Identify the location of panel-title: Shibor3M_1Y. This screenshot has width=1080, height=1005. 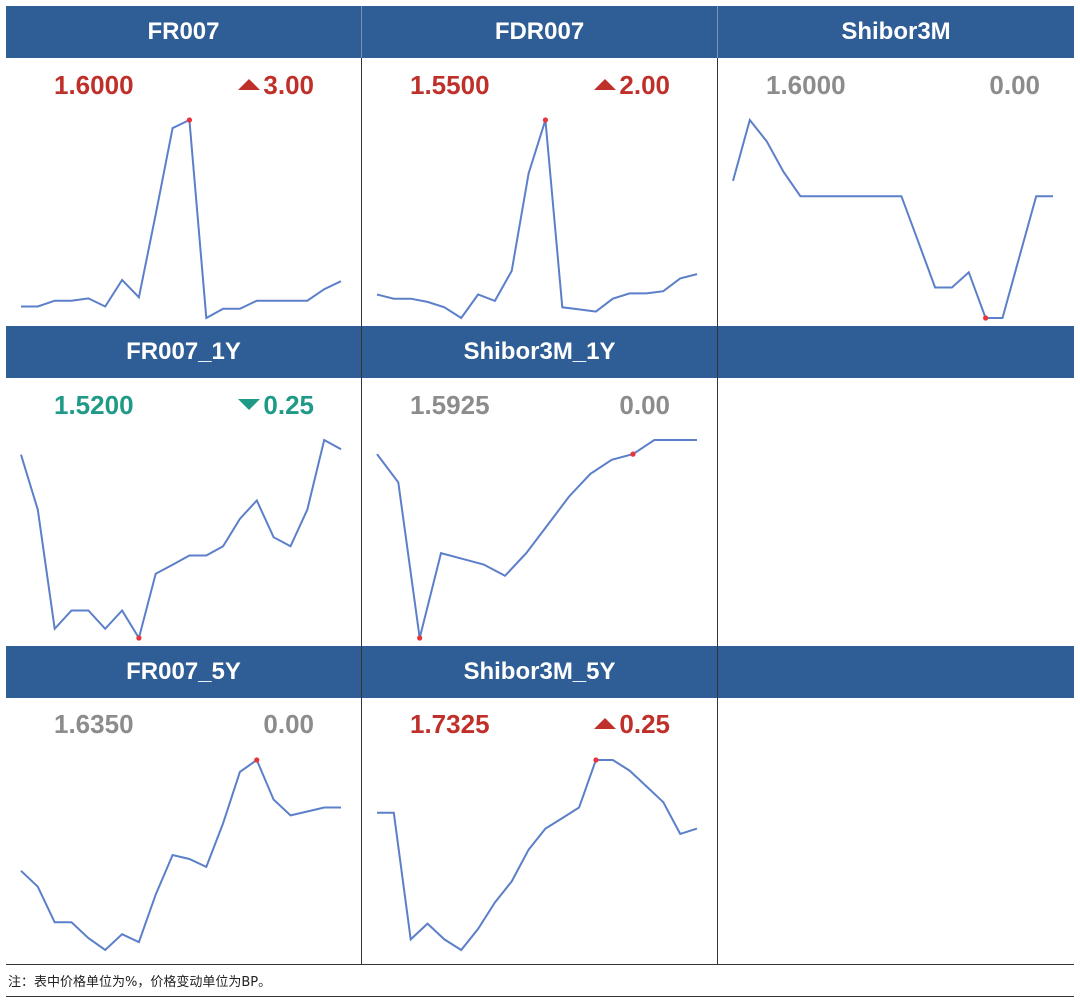
(539, 351).